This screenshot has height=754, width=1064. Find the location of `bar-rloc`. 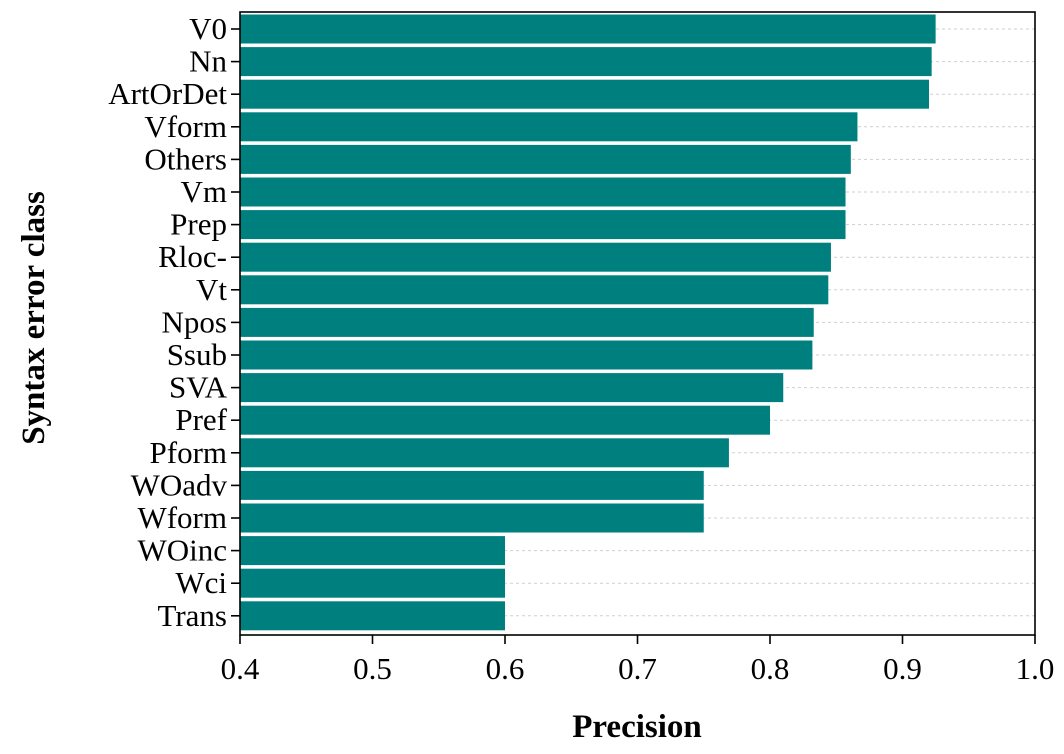

bar-rloc is located at coordinates (535, 257).